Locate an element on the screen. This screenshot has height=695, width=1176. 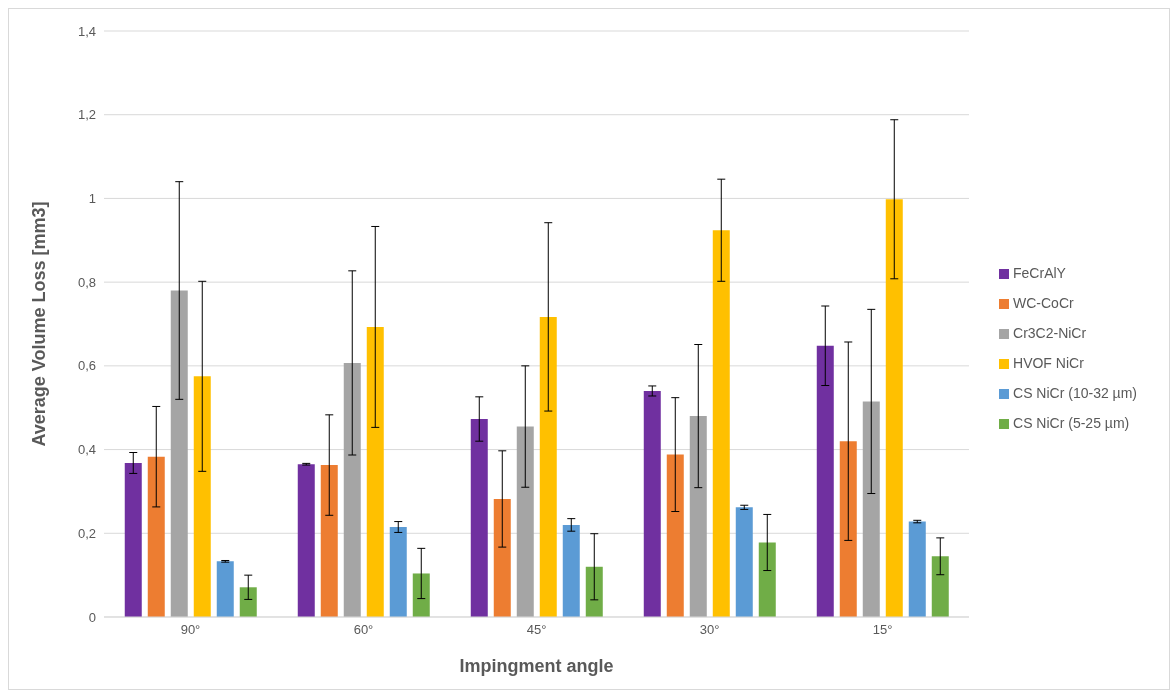
x-tick-label: 30° is located at coordinates (709, 630).